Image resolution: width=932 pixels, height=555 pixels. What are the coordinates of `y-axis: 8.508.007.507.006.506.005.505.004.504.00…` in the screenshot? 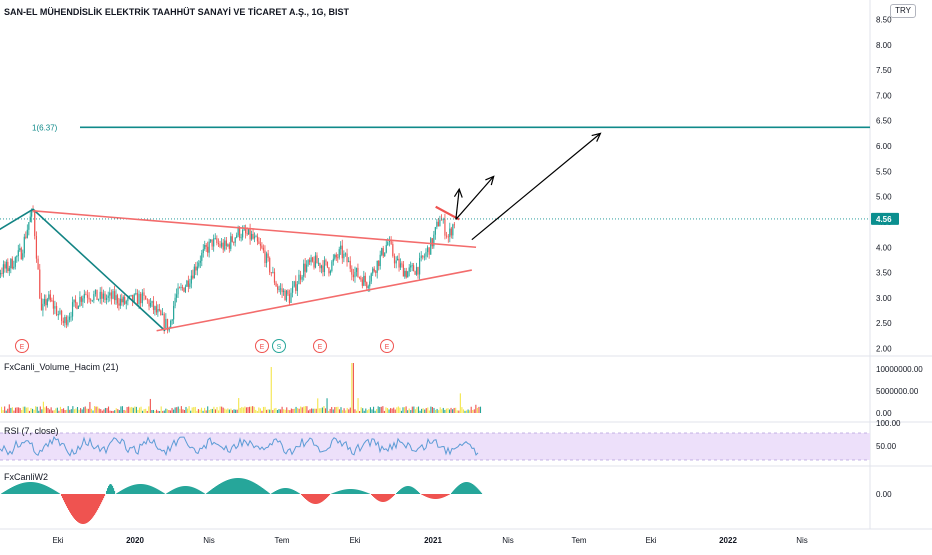 It's located at (897, 257).